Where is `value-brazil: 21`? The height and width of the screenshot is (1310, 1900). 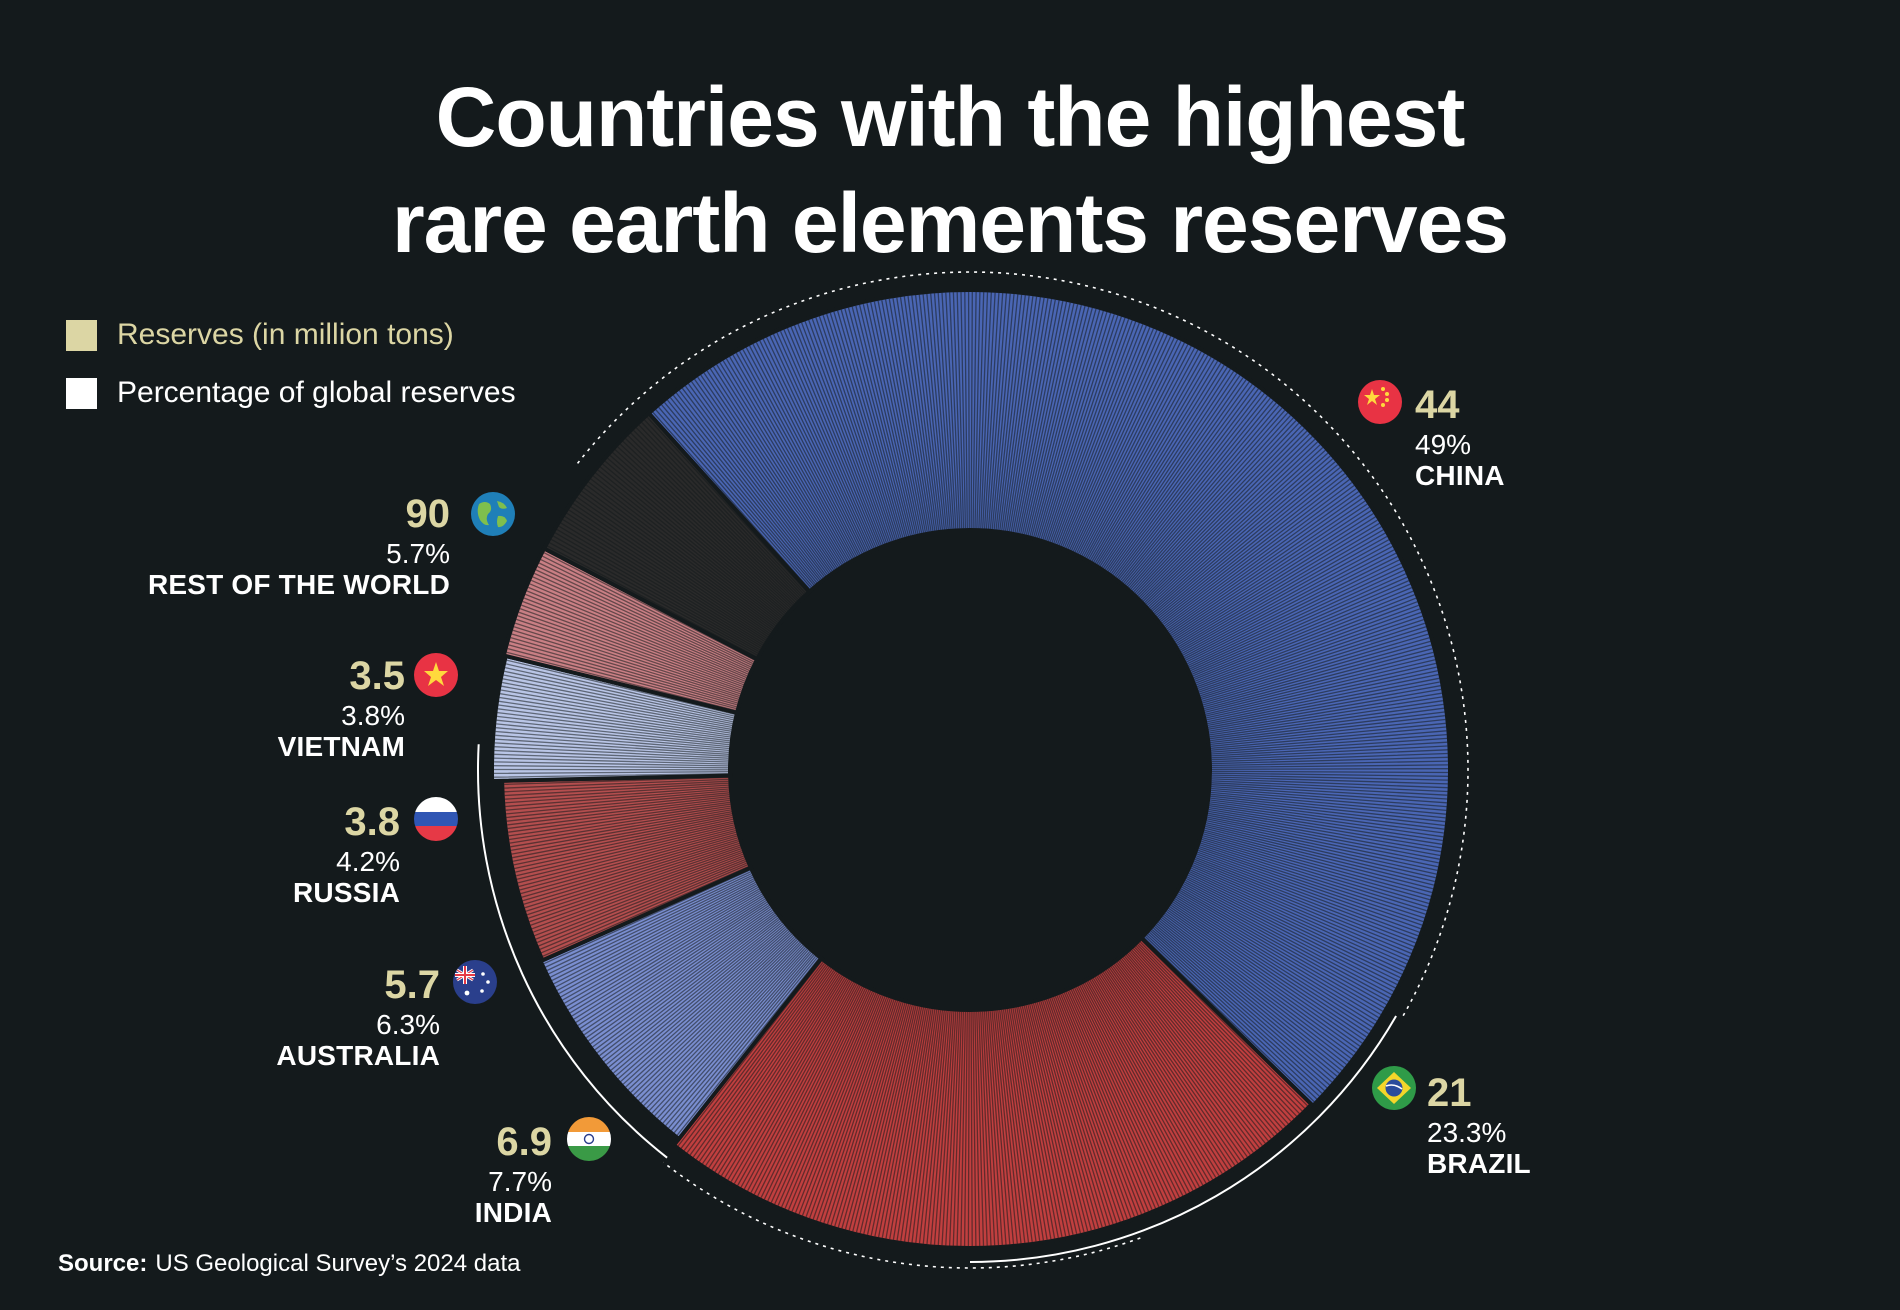
value-brazil: 21 is located at coordinates (1449, 1093).